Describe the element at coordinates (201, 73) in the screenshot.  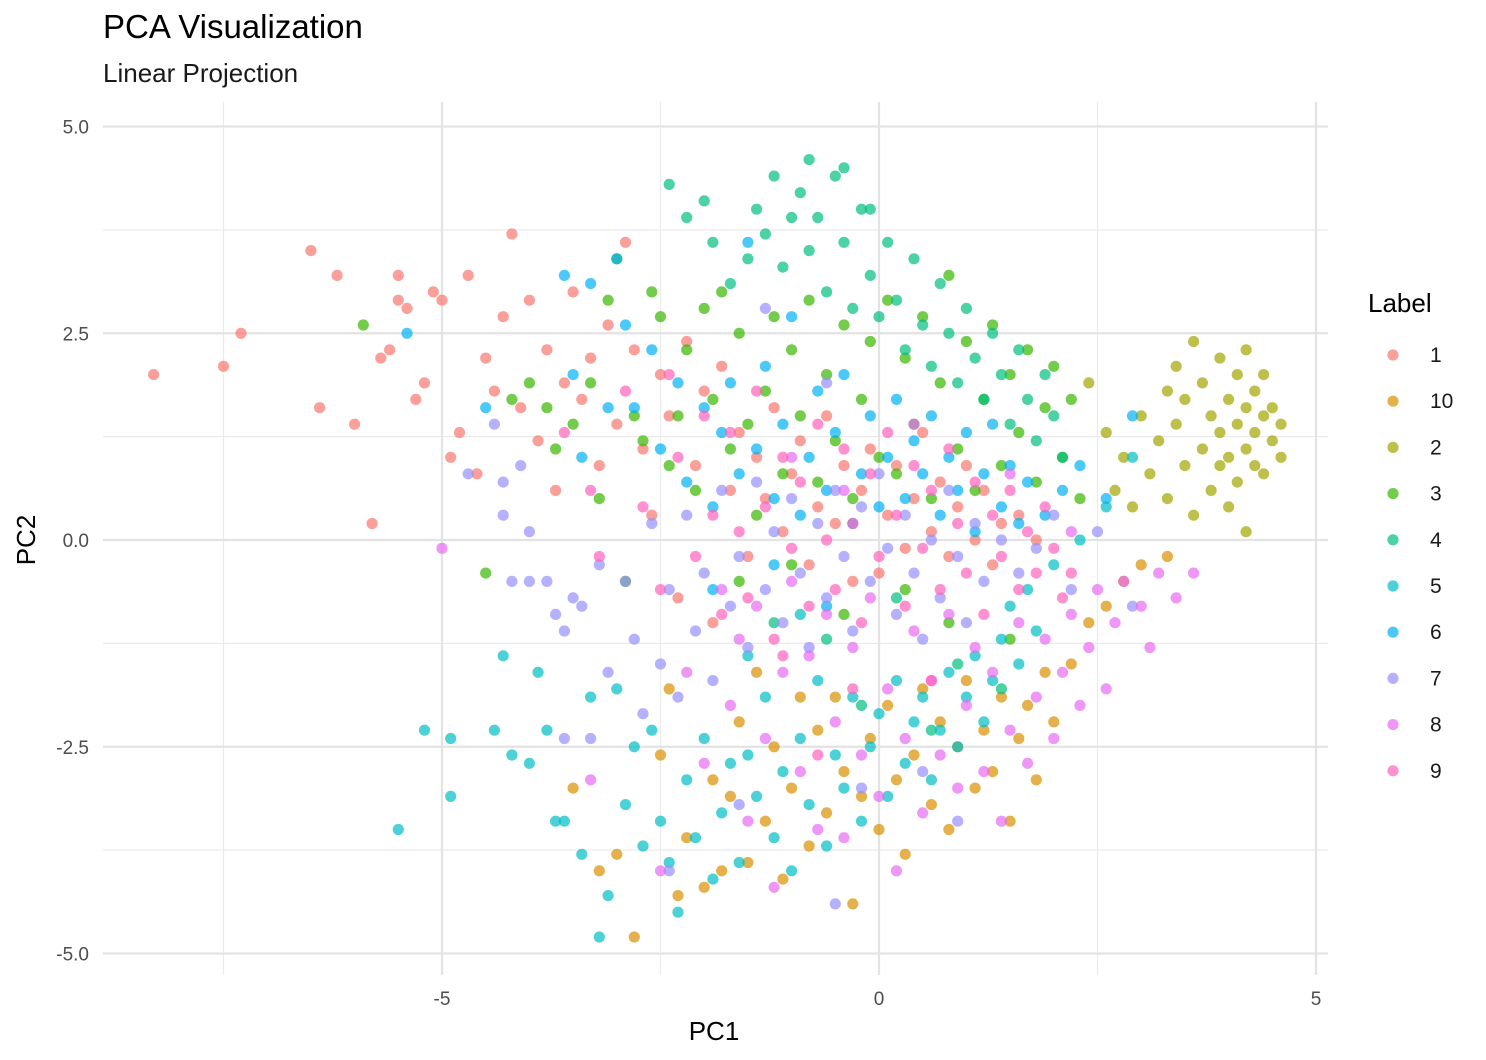
I see `chart-subtitle: Linear Projection` at that location.